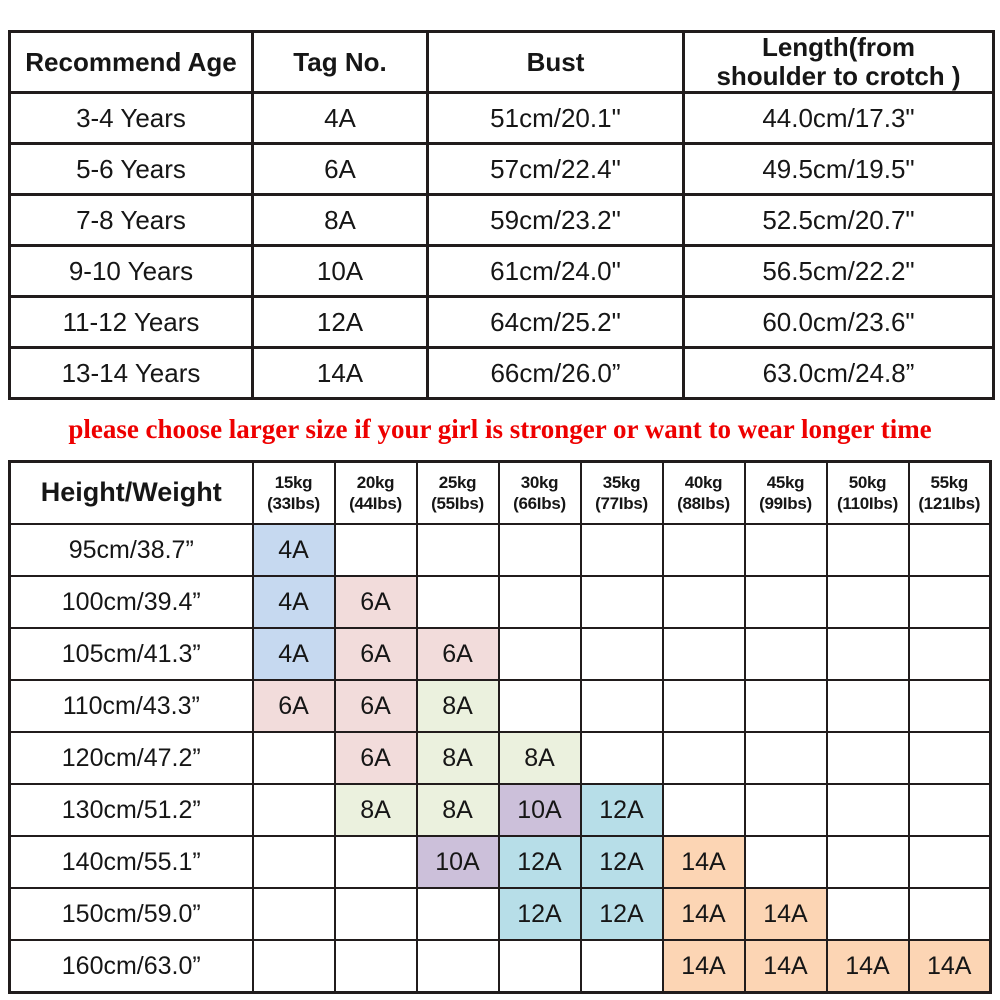 This screenshot has height=1000, width=1000. What do you see at coordinates (838, 271) in the screenshot?
I see `length-cell: 56.5cm/22.2"` at bounding box center [838, 271].